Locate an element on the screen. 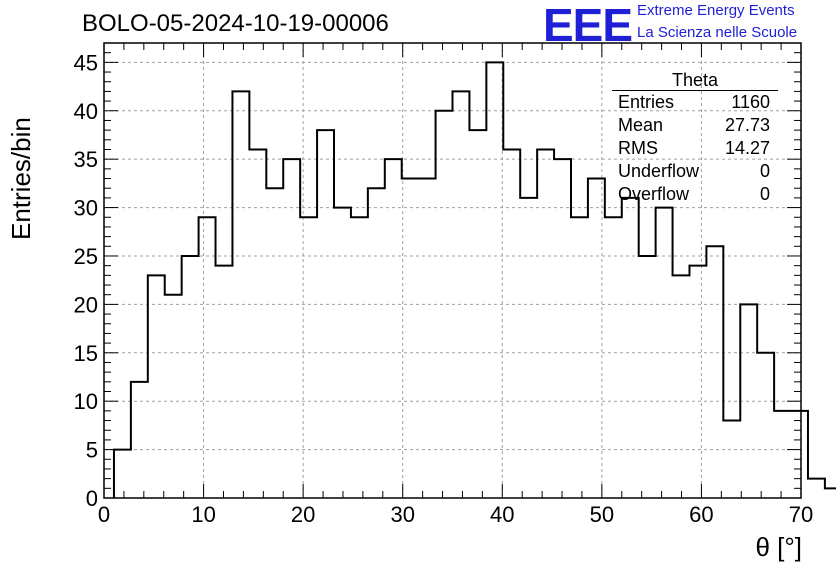  x-tick-label: 60 is located at coordinates (701, 514).